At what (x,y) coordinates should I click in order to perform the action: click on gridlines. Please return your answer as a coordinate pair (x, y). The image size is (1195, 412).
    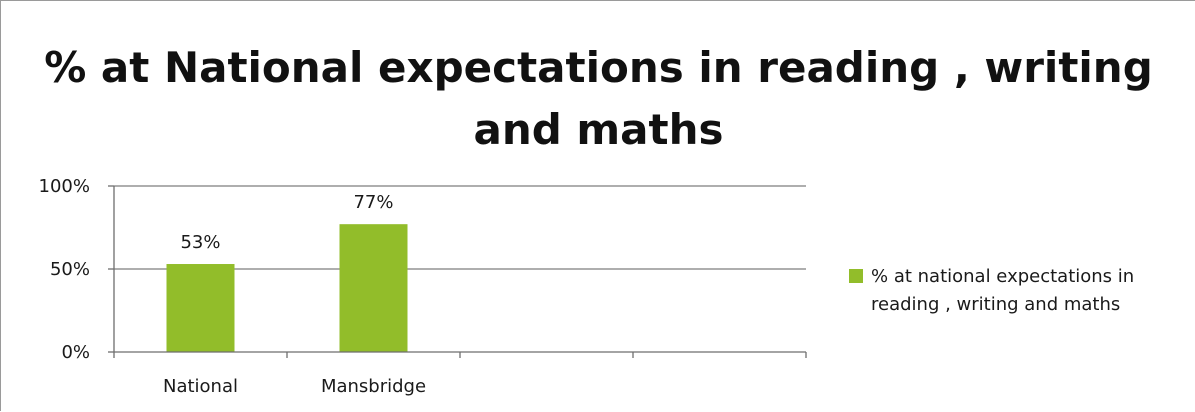
    Looking at the image, I should click on (460, 227).